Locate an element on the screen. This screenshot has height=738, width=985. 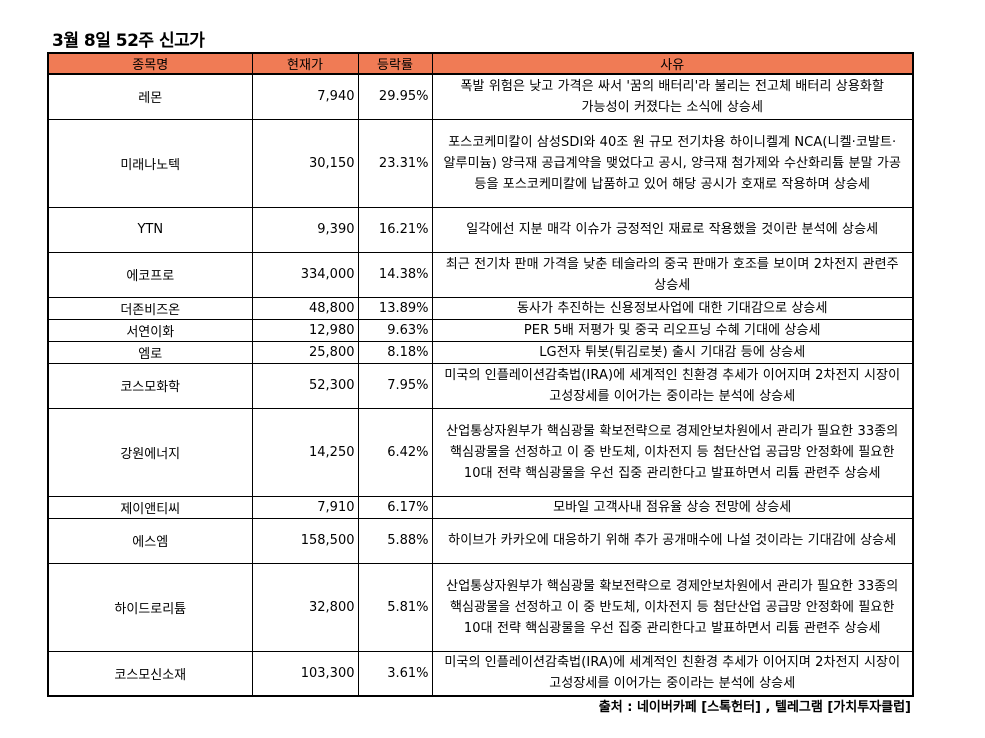
reason-cell: LG전자 튀봇(튀김로봇) 출시 기대감 등에 상승세 is located at coordinates (672, 352).